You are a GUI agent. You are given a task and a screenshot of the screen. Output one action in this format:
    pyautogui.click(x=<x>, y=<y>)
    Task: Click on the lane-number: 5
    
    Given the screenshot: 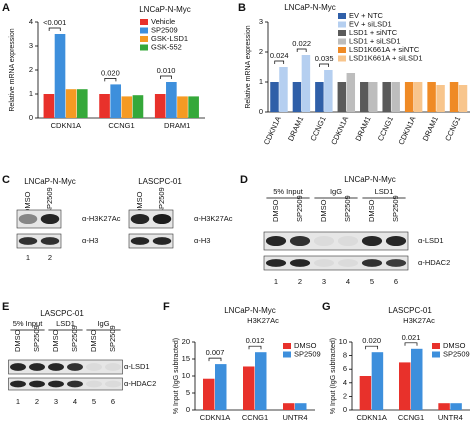 What is the action you would take?
    pyautogui.click(x=94, y=401)
    